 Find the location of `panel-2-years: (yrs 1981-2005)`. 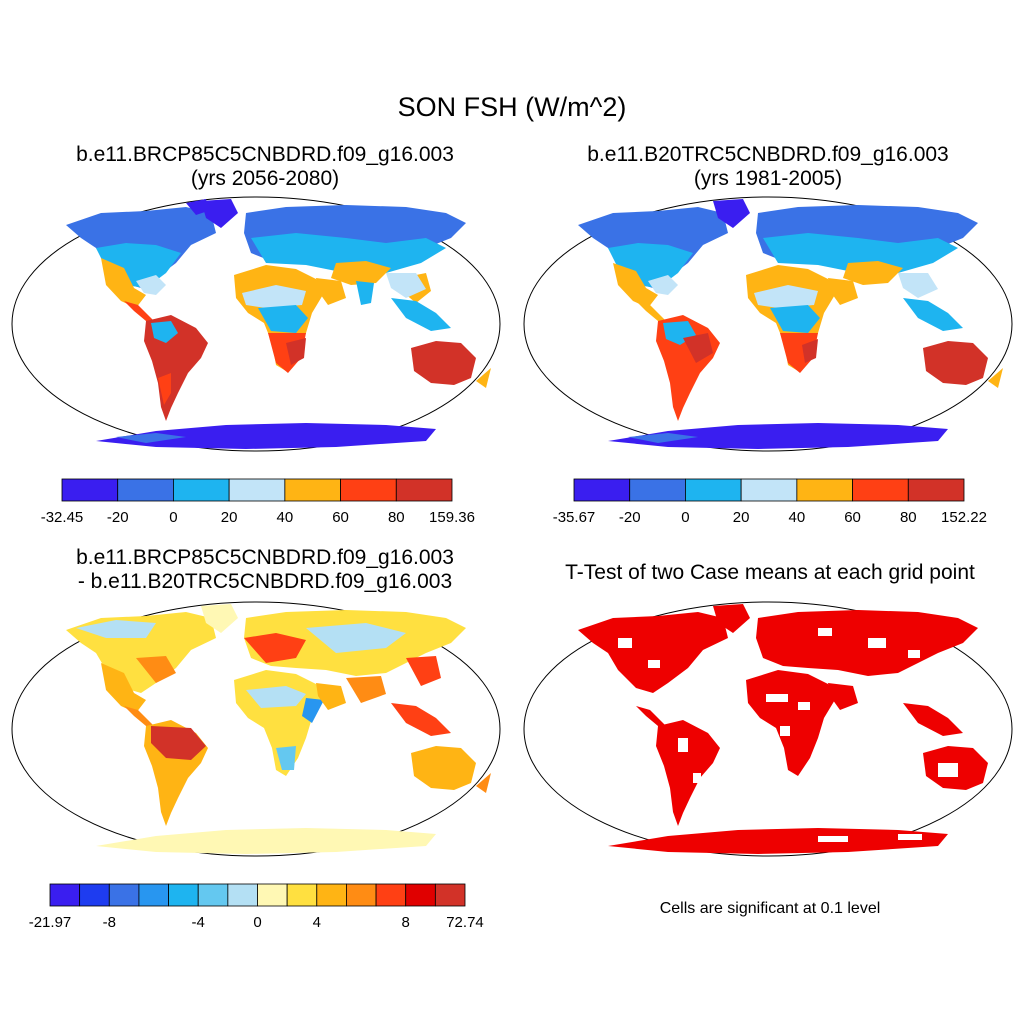

panel-2-years: (yrs 1981-2005) is located at coordinates (768, 178).